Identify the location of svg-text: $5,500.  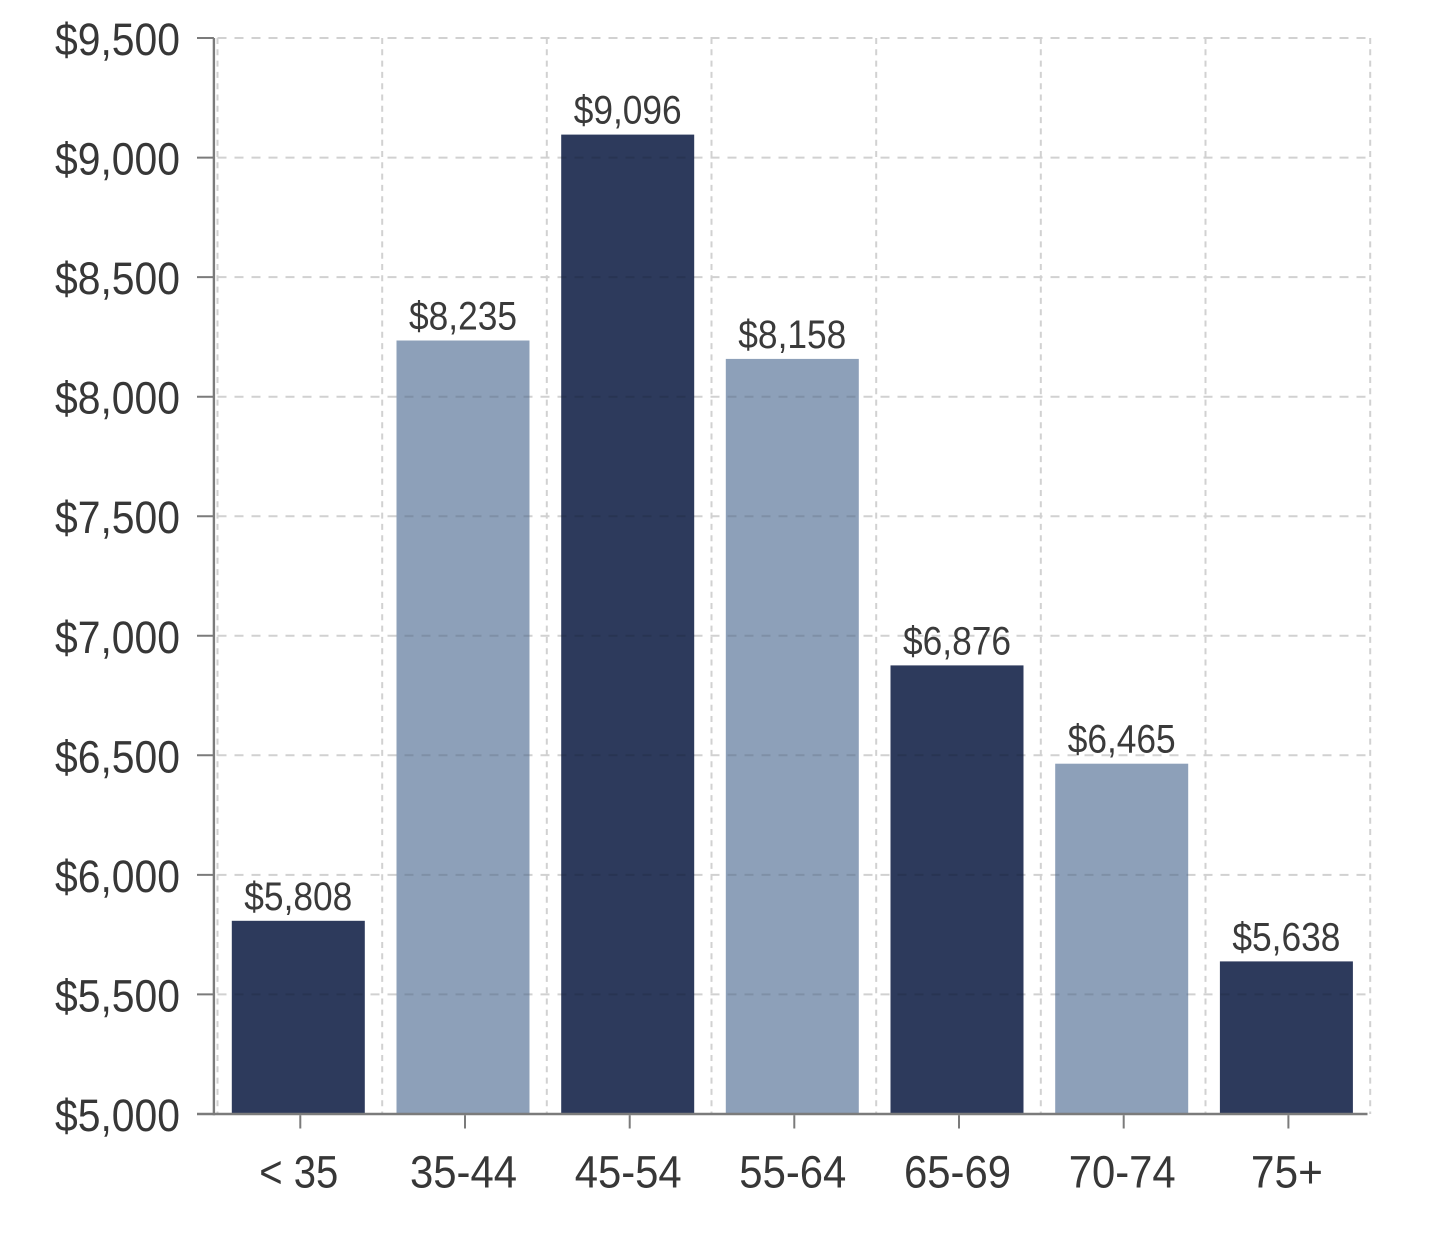
(117, 995).